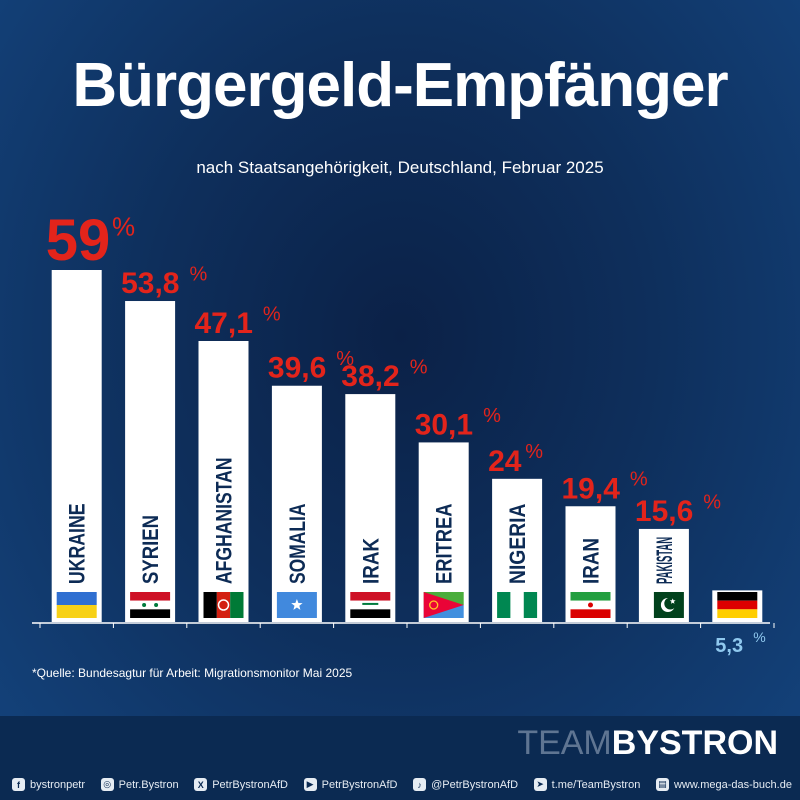 The image size is (800, 800). Describe the element at coordinates (505, 461) in the screenshot. I see `data-label: 24` at that location.